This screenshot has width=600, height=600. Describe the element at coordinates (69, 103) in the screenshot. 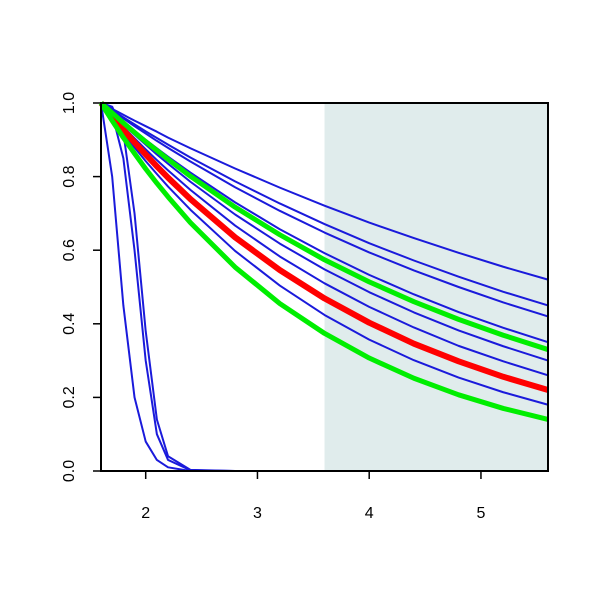

I see `y-tick-label: 1.0` at that location.